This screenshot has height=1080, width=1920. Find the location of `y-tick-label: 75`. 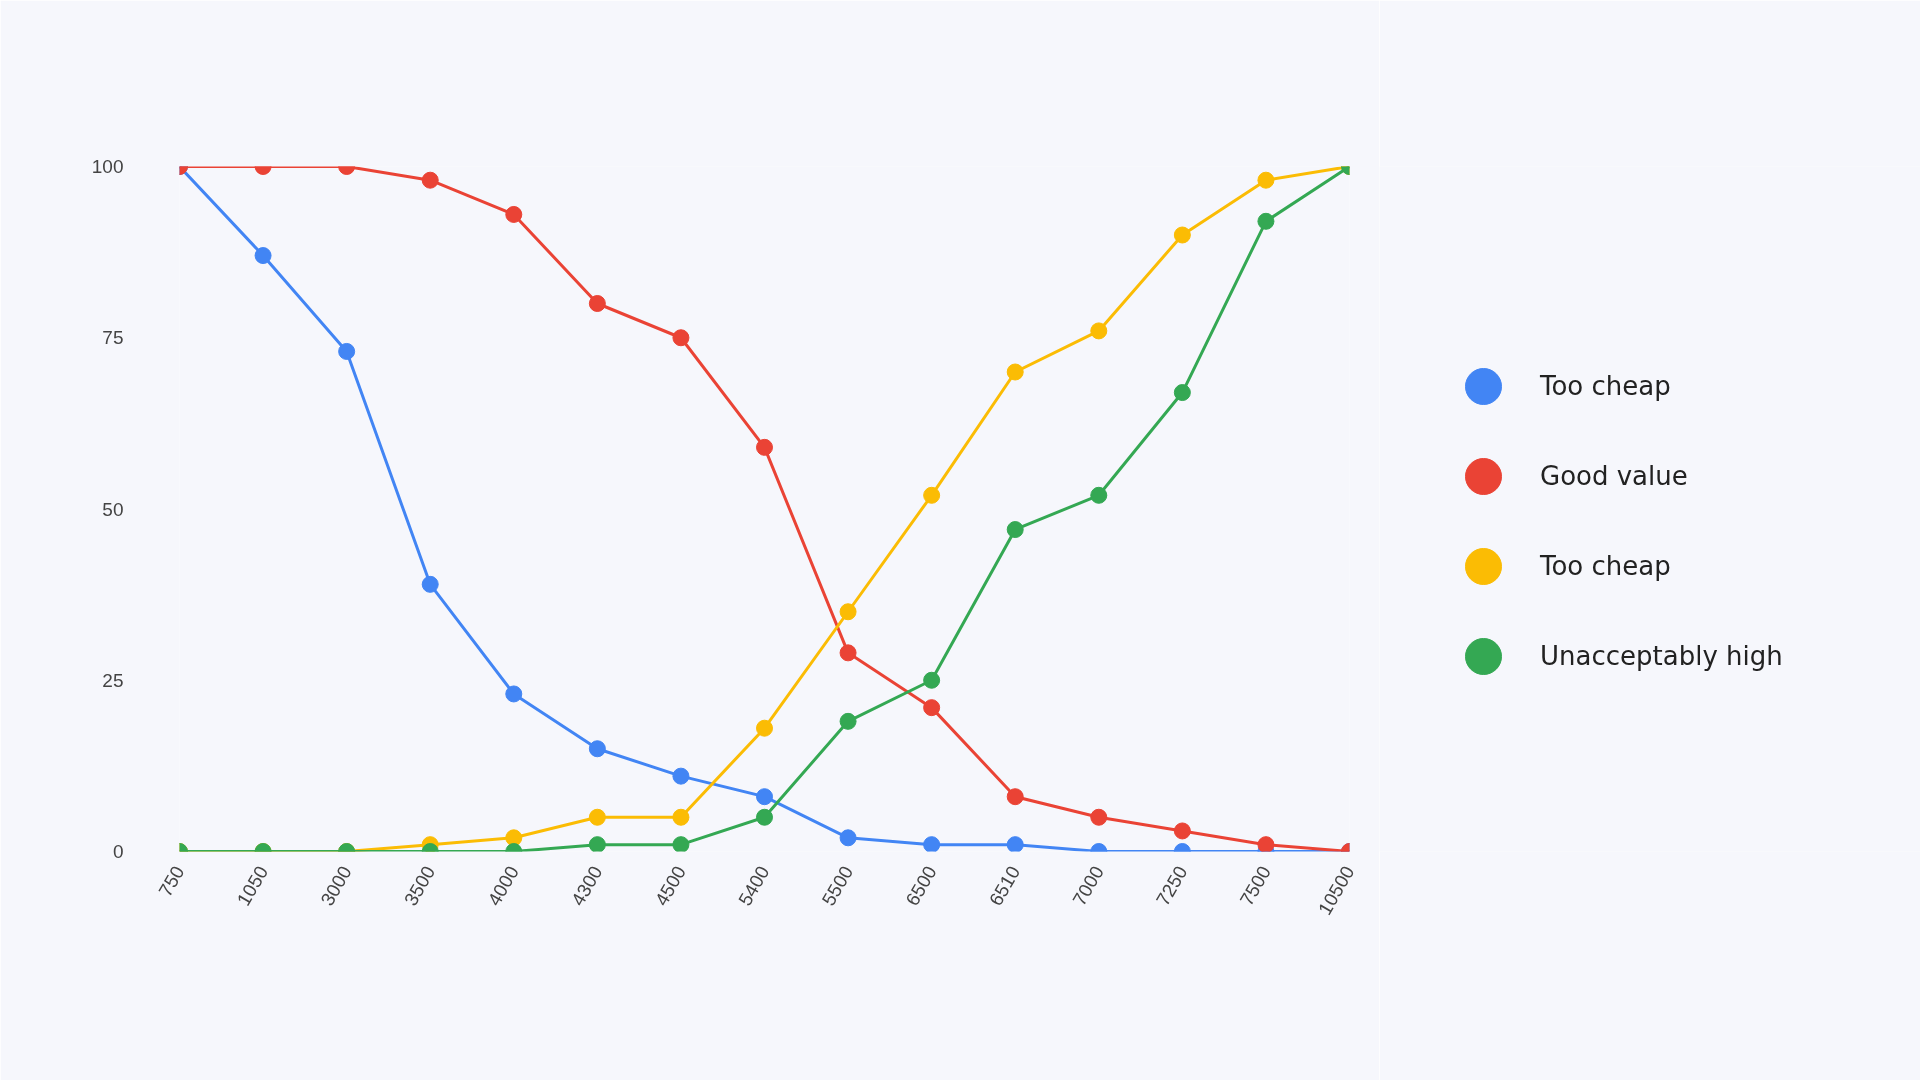

y-tick-label: 75 is located at coordinates (113, 338).